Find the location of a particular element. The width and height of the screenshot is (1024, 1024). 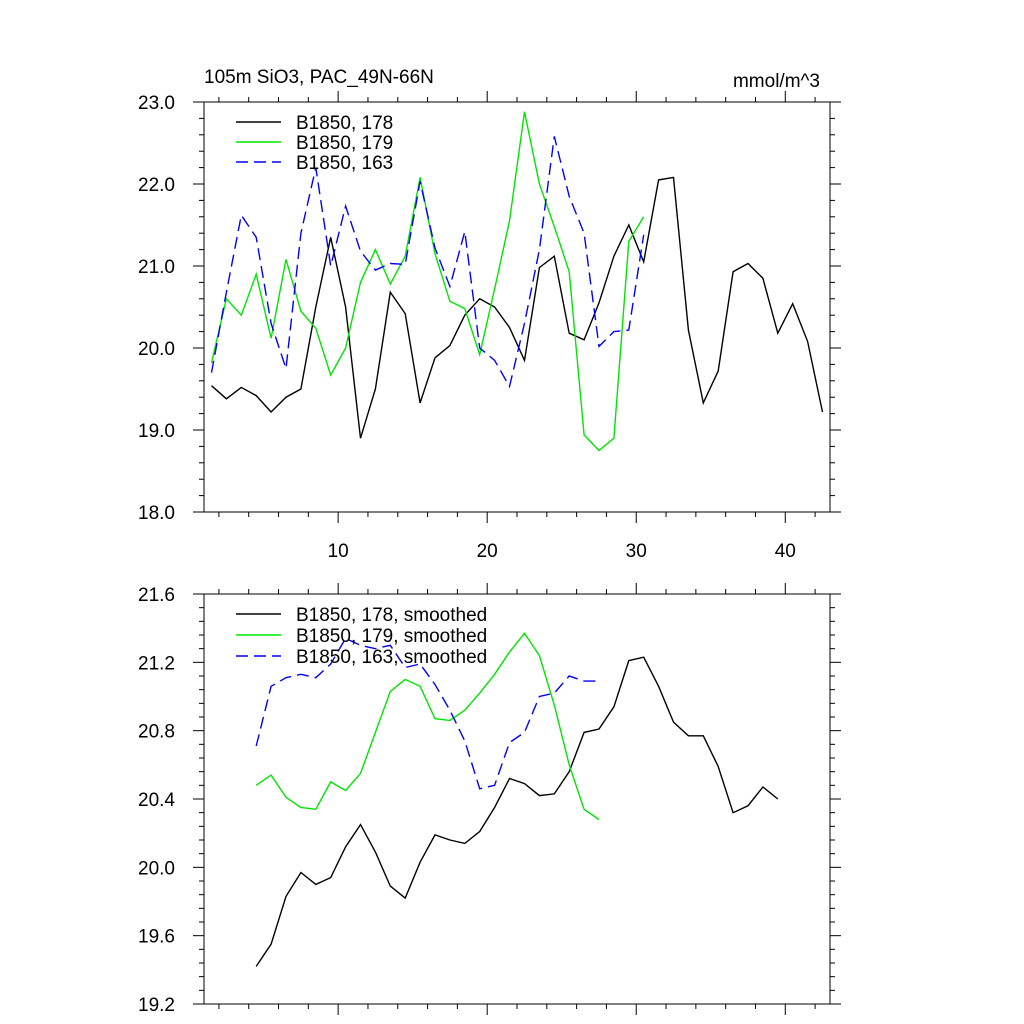

y-tick-label: 21.6 is located at coordinates (156, 595).